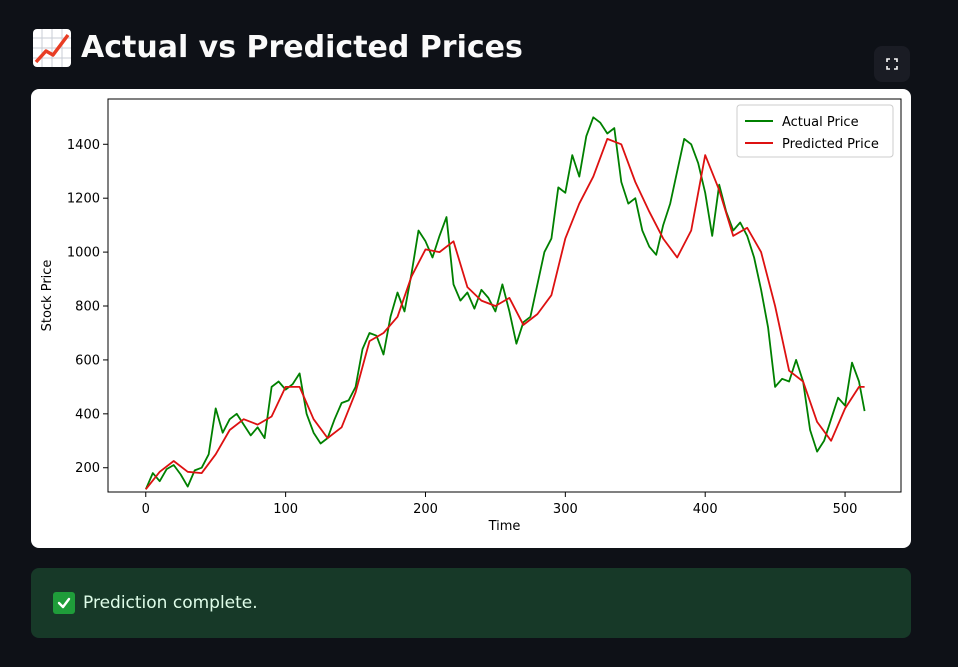 The image size is (958, 667). What do you see at coordinates (146, 509) in the screenshot?
I see `x-tick-label: 0` at bounding box center [146, 509].